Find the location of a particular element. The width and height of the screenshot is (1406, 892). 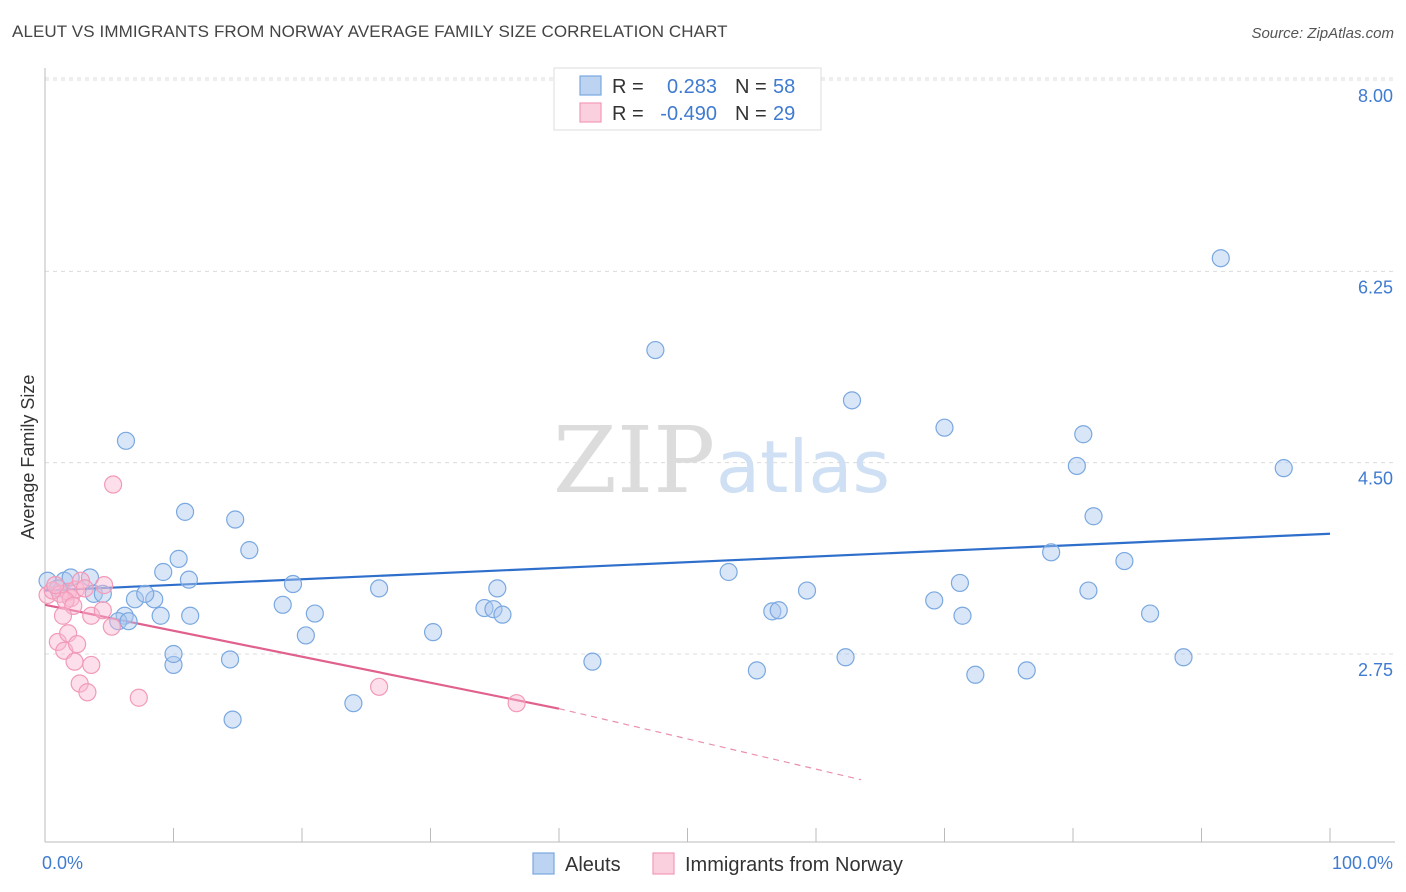

legend-r-value-aleuts: 0.283 is located at coordinates (692, 87).